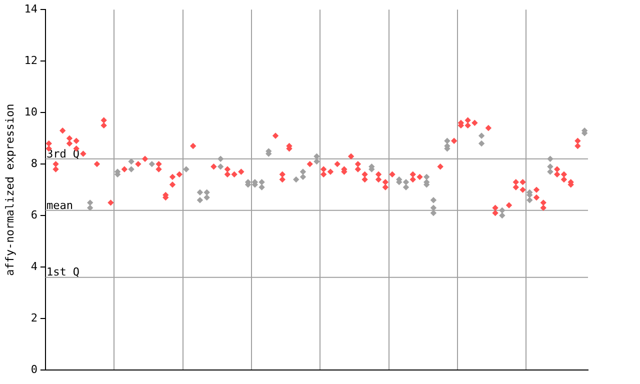  Describe the element at coordinates (34, 215) in the screenshot. I see `y-tick-label: 6` at that location.